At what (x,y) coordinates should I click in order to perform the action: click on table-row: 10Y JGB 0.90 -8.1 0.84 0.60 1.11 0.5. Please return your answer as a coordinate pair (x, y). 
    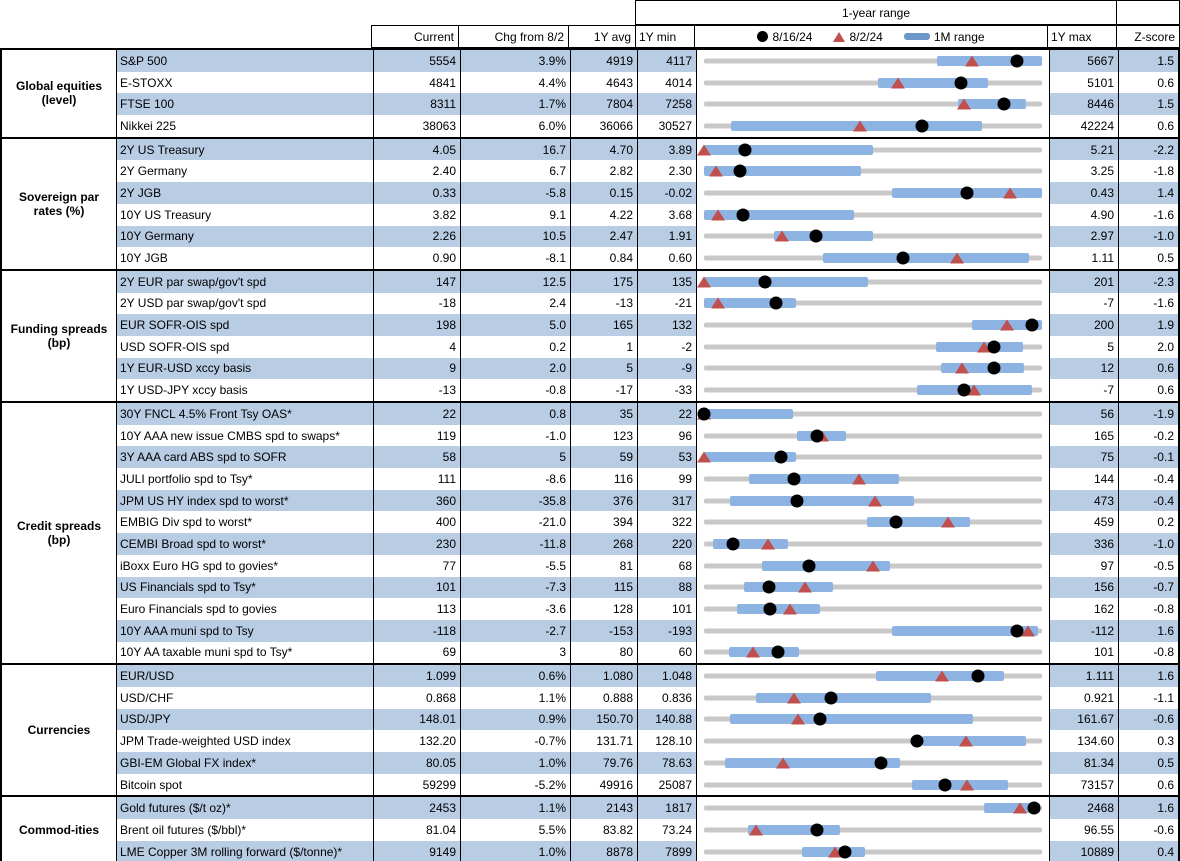
    Looking at the image, I should click on (647, 258).